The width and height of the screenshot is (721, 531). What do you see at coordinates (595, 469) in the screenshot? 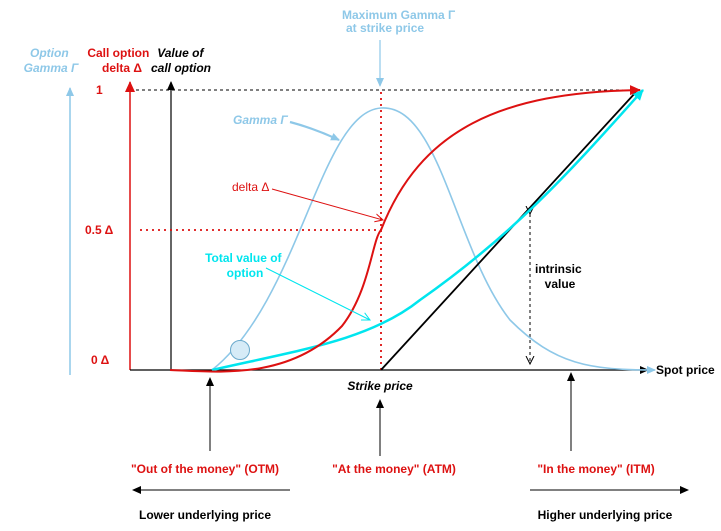
I see `itm-label: "In the money" (ITM)` at bounding box center [595, 469].